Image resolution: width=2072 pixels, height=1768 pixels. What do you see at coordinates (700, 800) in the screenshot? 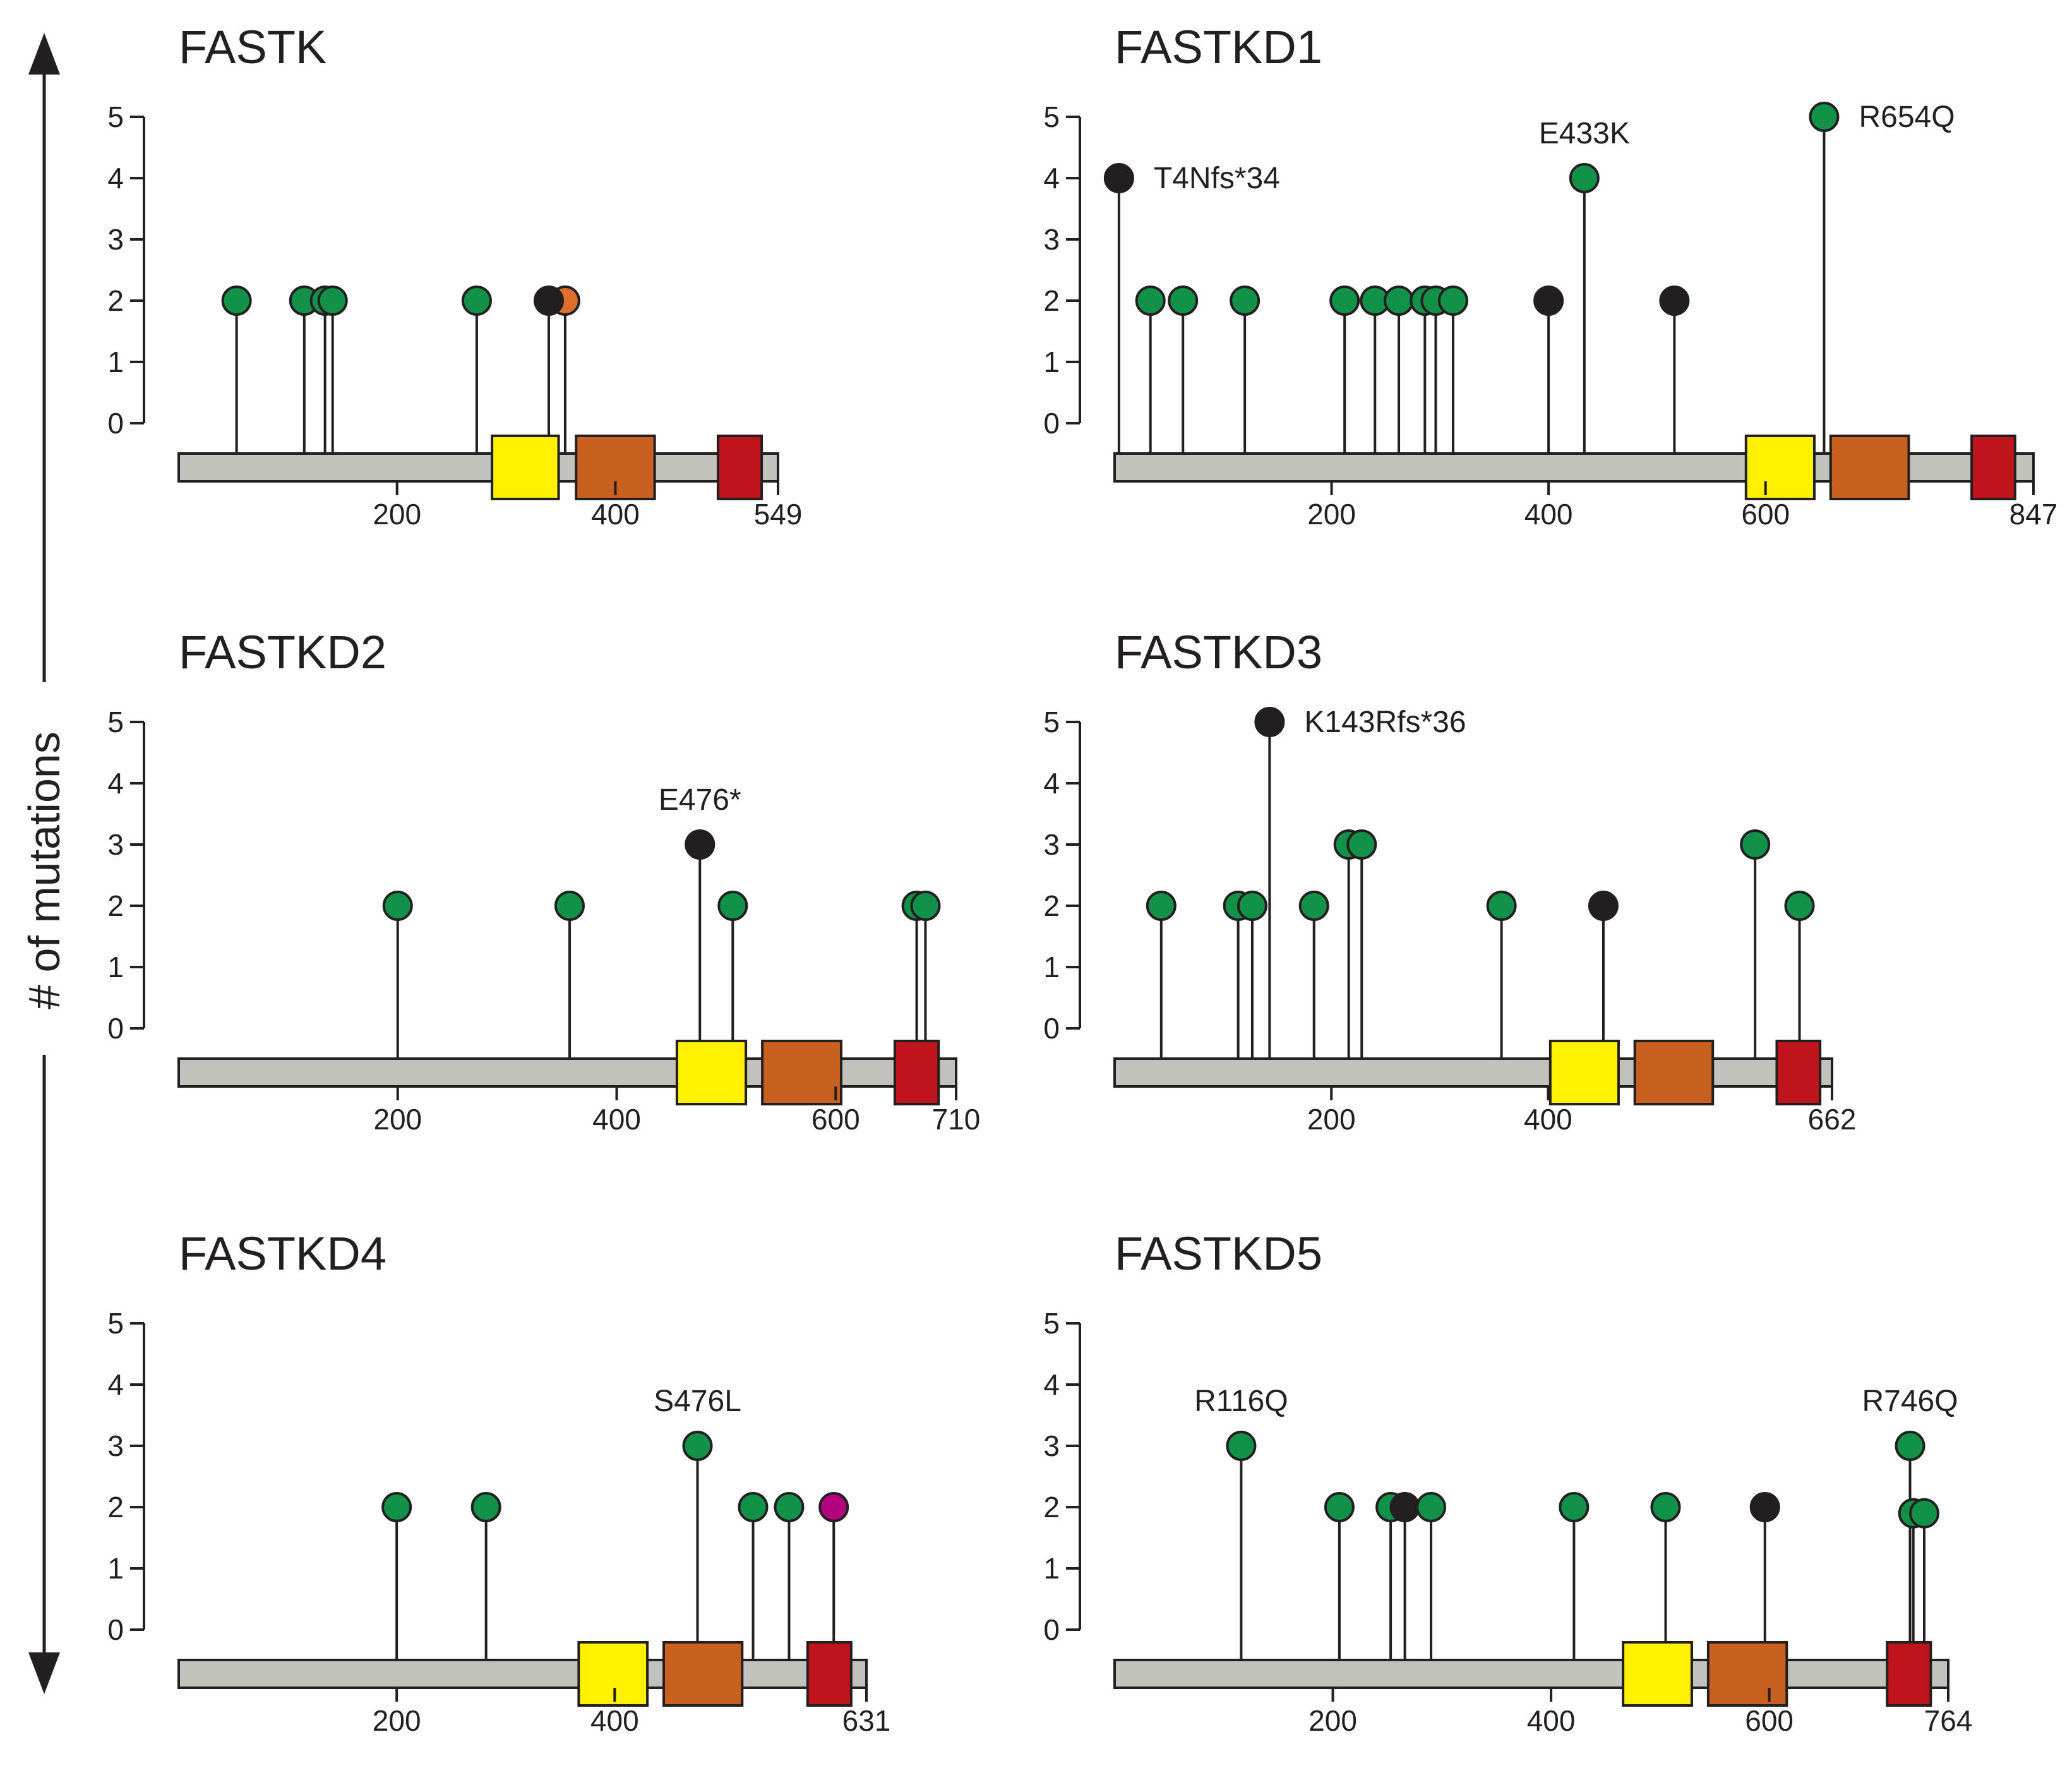
I see `mutation-label: E476*` at bounding box center [700, 800].